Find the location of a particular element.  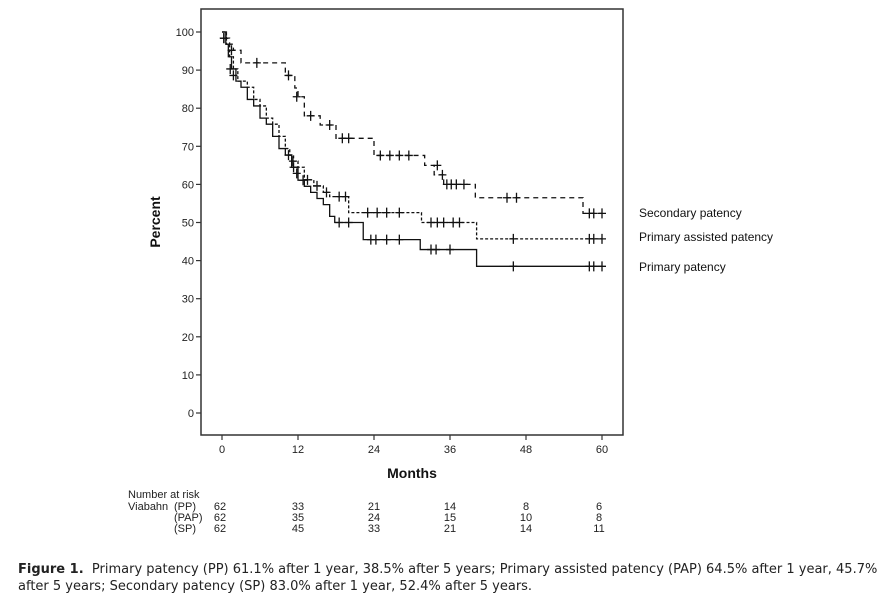

y-tick-label: 100 is located at coordinates (185, 33).